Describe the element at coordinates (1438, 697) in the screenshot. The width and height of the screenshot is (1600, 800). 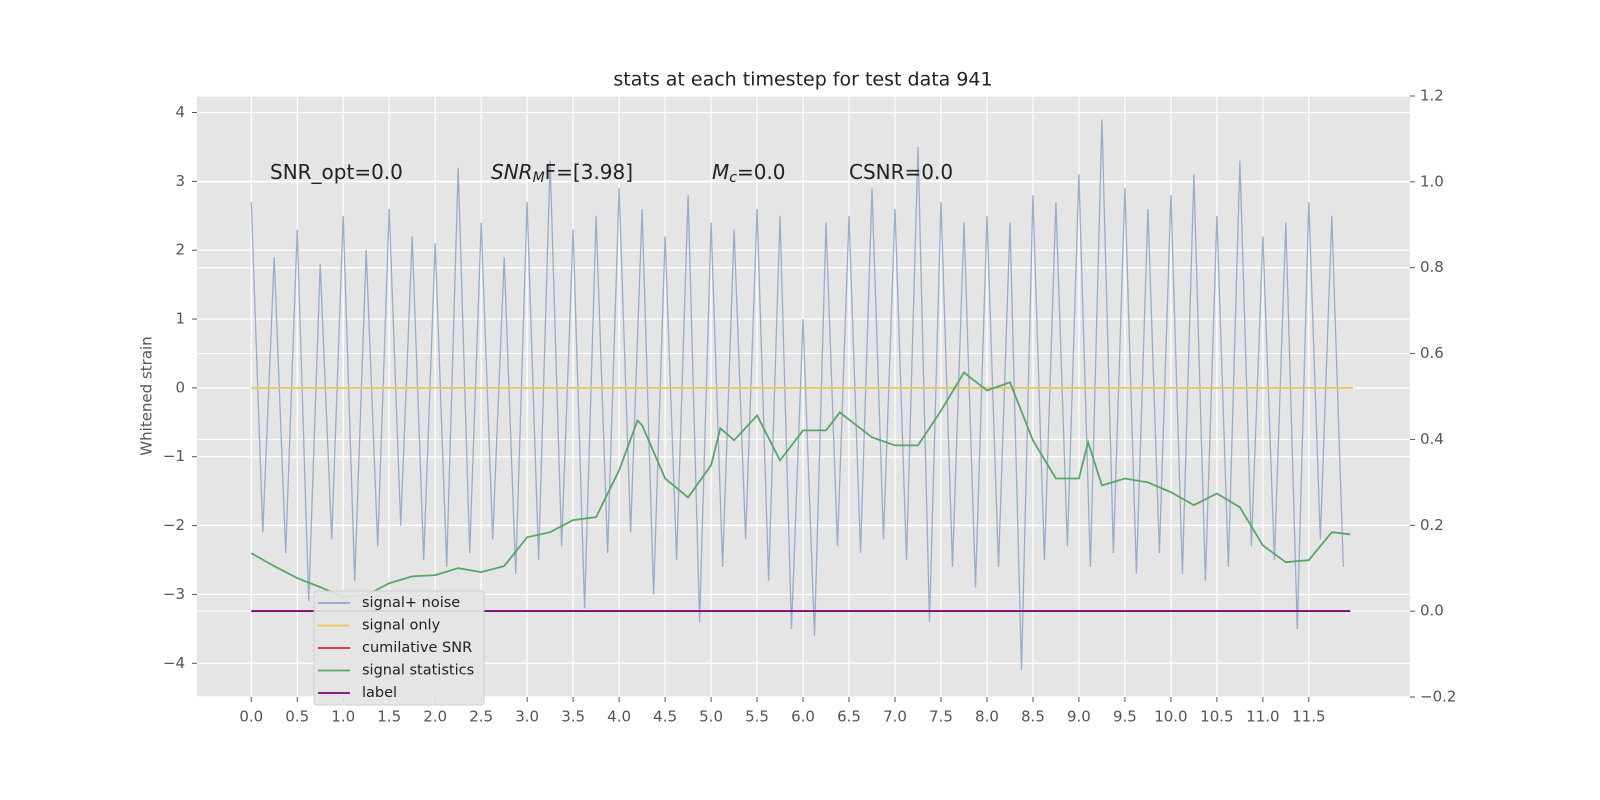
I see `y2-tick-label: −0.2` at that location.